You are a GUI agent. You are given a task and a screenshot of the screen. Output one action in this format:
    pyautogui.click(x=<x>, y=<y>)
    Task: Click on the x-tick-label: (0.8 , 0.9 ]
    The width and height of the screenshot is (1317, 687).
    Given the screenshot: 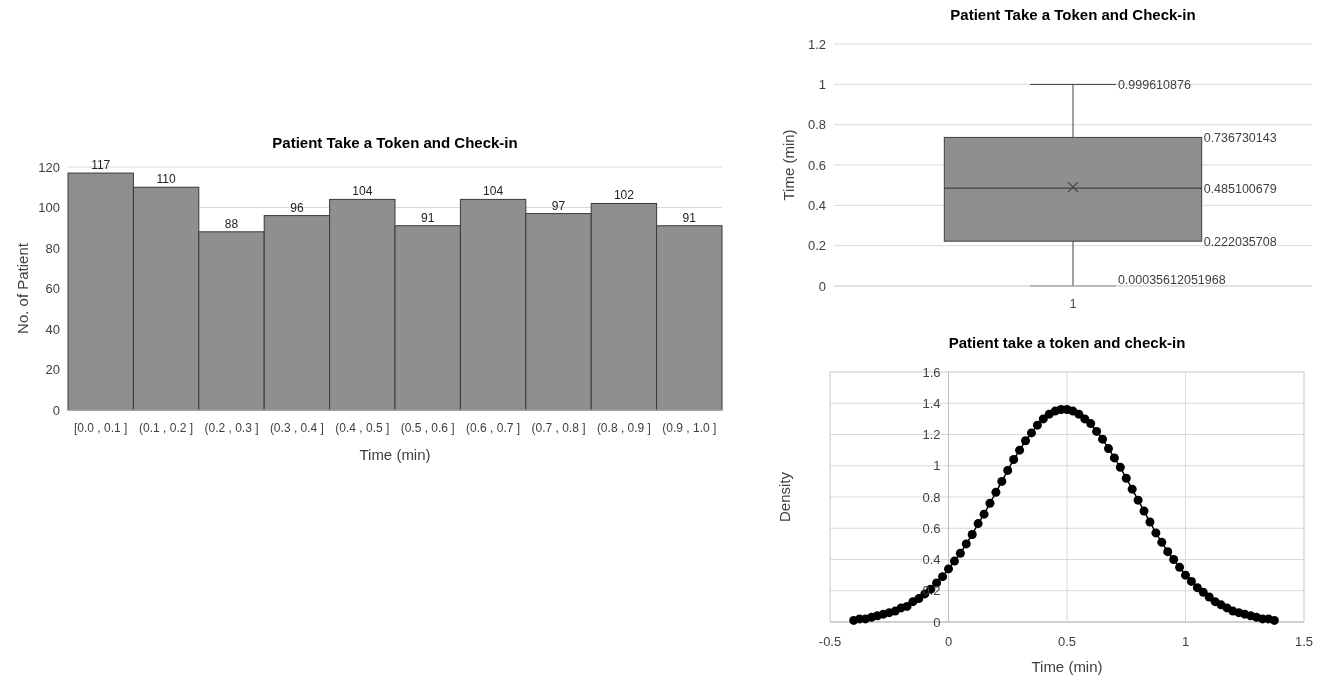 What is the action you would take?
    pyautogui.click(x=623, y=428)
    